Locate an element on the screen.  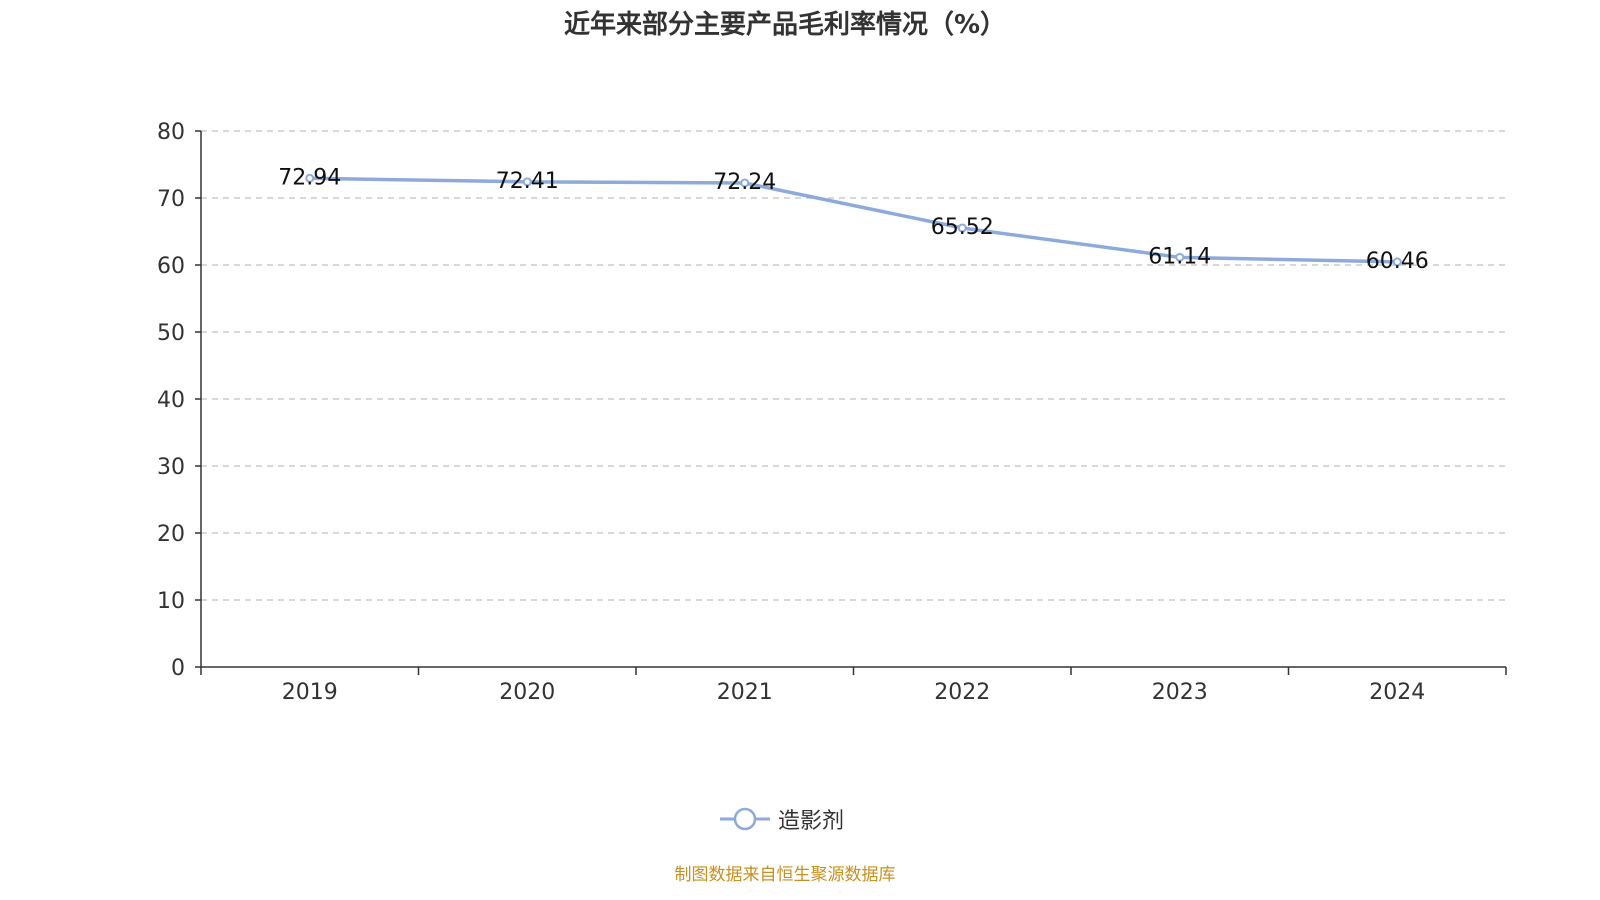
legend-line-circle-icon is located at coordinates (745, 819).